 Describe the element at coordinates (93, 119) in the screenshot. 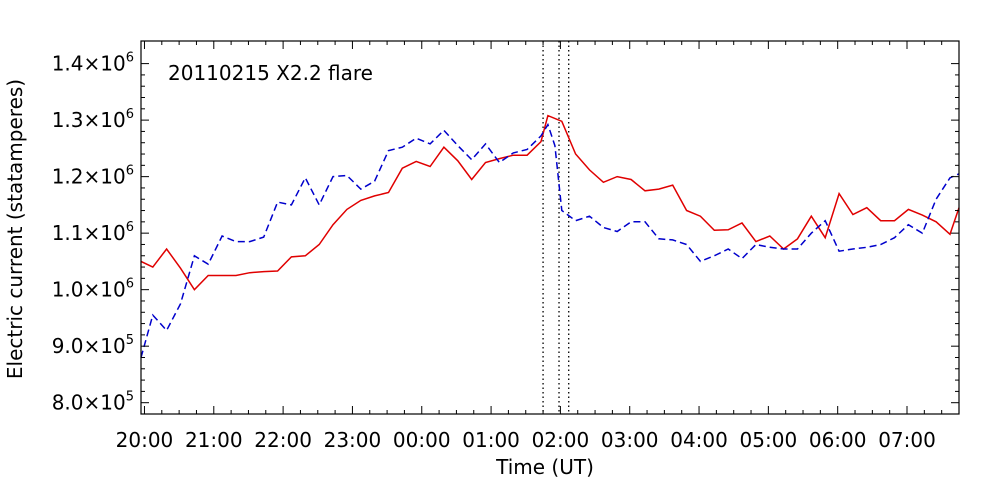

I see `y-tick-label: 1.3×106` at that location.